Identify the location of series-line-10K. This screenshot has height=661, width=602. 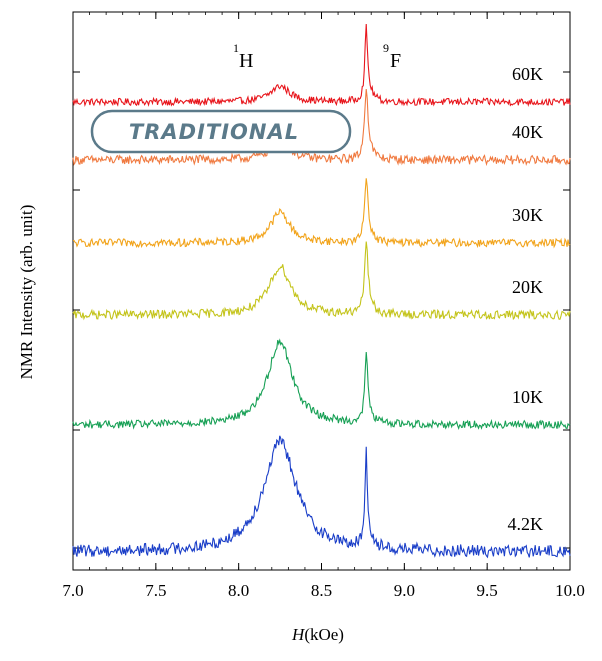
(321, 384).